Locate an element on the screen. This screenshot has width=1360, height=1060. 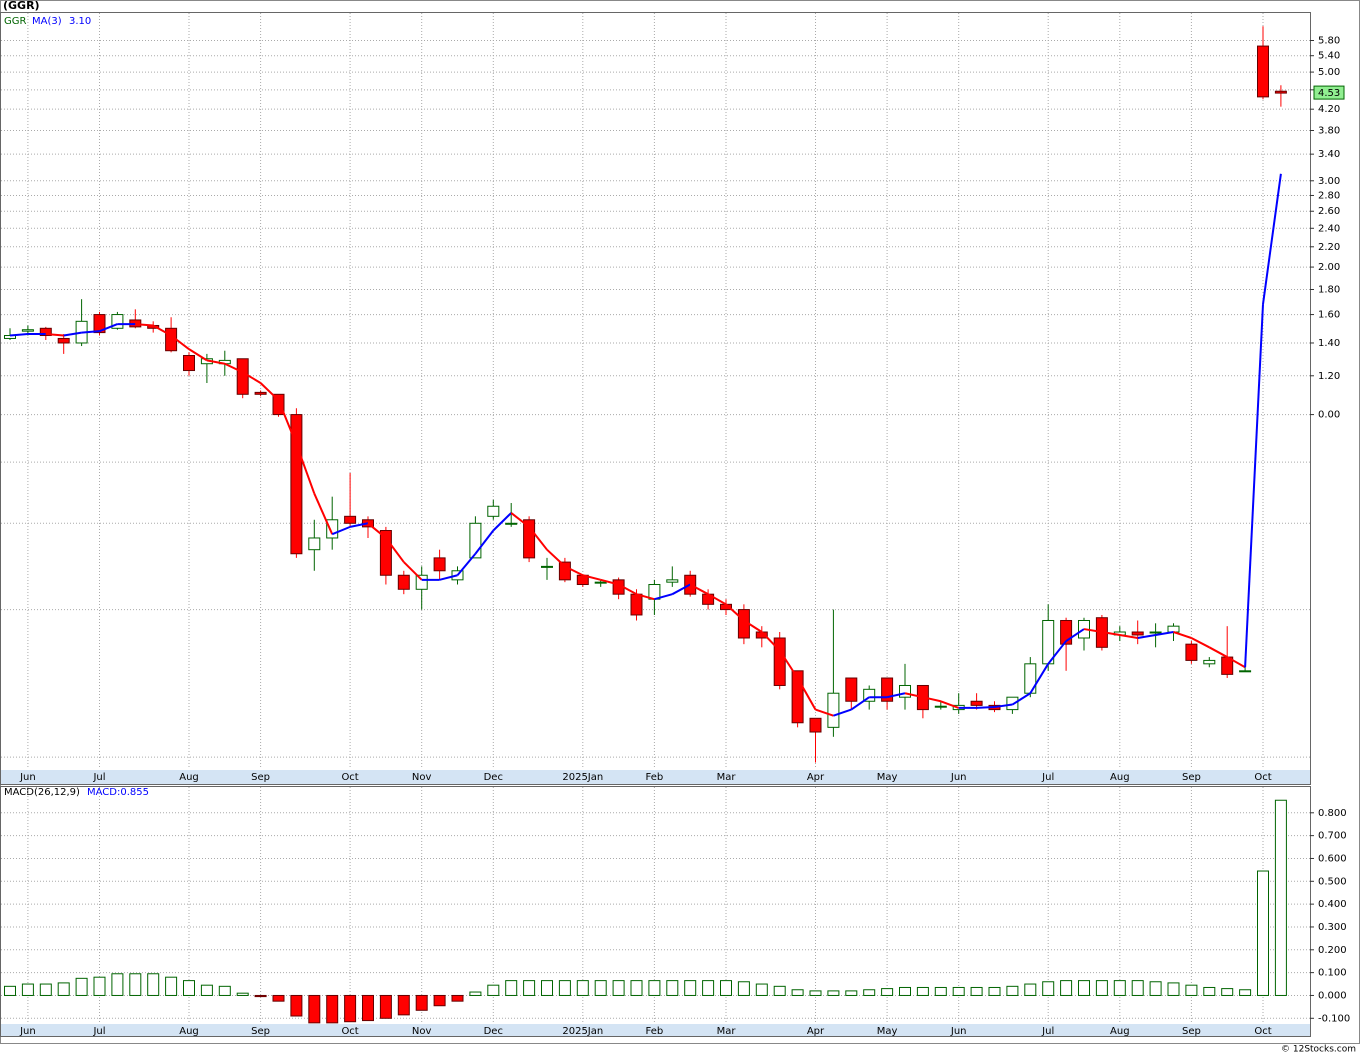
y-tick-label: 0.100 is located at coordinates (1332, 973).